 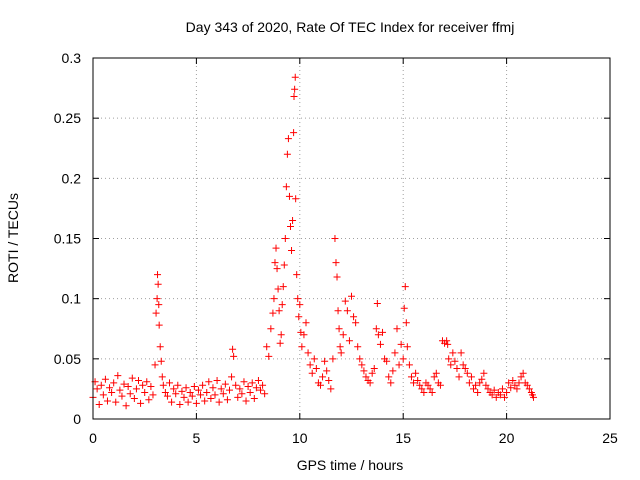 I want to click on x-tick-label: 10, so click(x=300, y=438).